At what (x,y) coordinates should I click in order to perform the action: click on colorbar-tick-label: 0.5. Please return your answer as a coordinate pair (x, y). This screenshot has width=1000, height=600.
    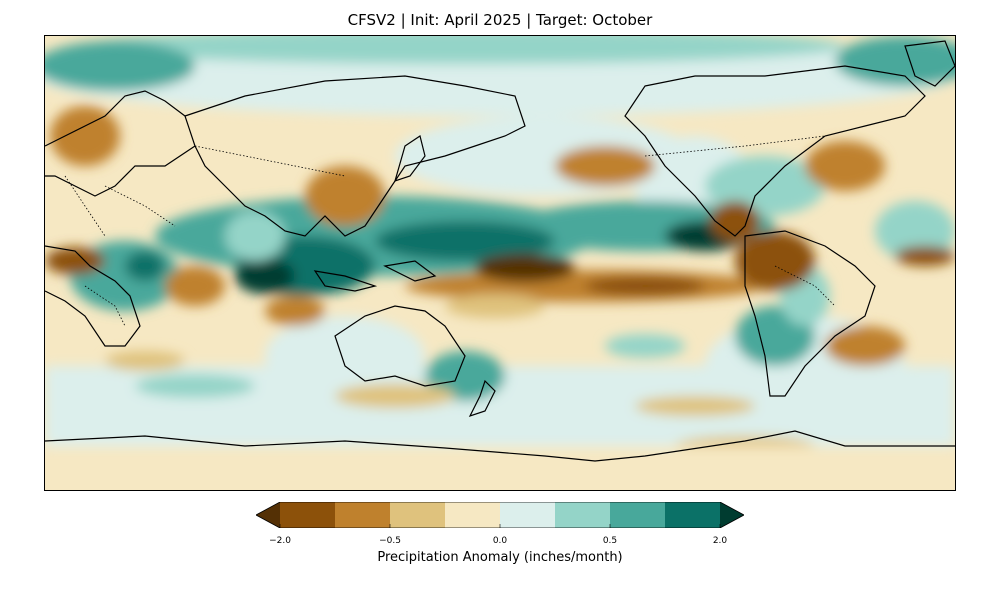
    Looking at the image, I should click on (610, 541).